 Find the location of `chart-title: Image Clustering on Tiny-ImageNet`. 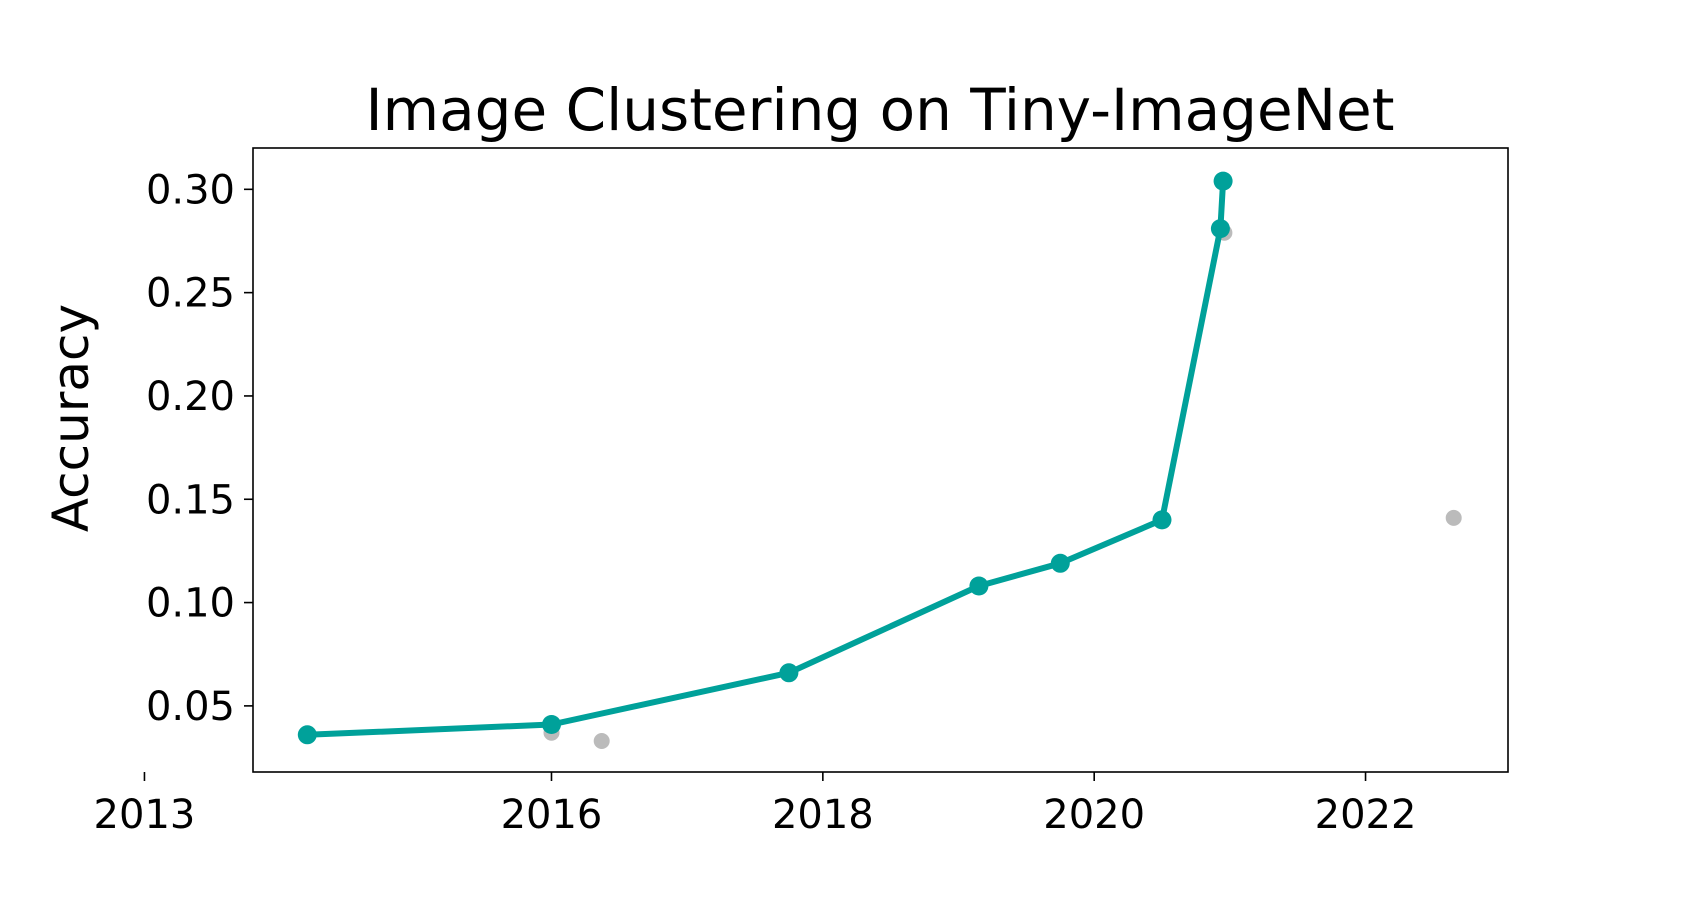

chart-title: Image Clustering on Tiny-ImageNet is located at coordinates (880, 110).